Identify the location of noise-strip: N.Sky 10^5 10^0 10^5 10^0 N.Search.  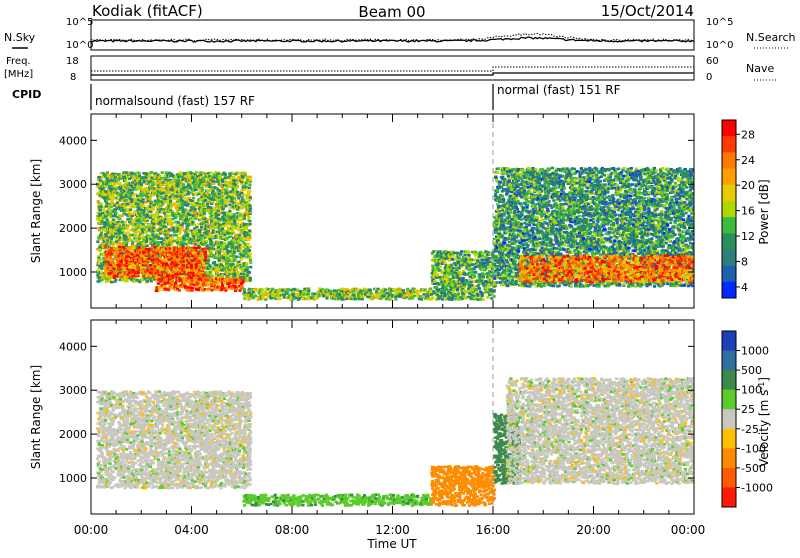
(400, 34).